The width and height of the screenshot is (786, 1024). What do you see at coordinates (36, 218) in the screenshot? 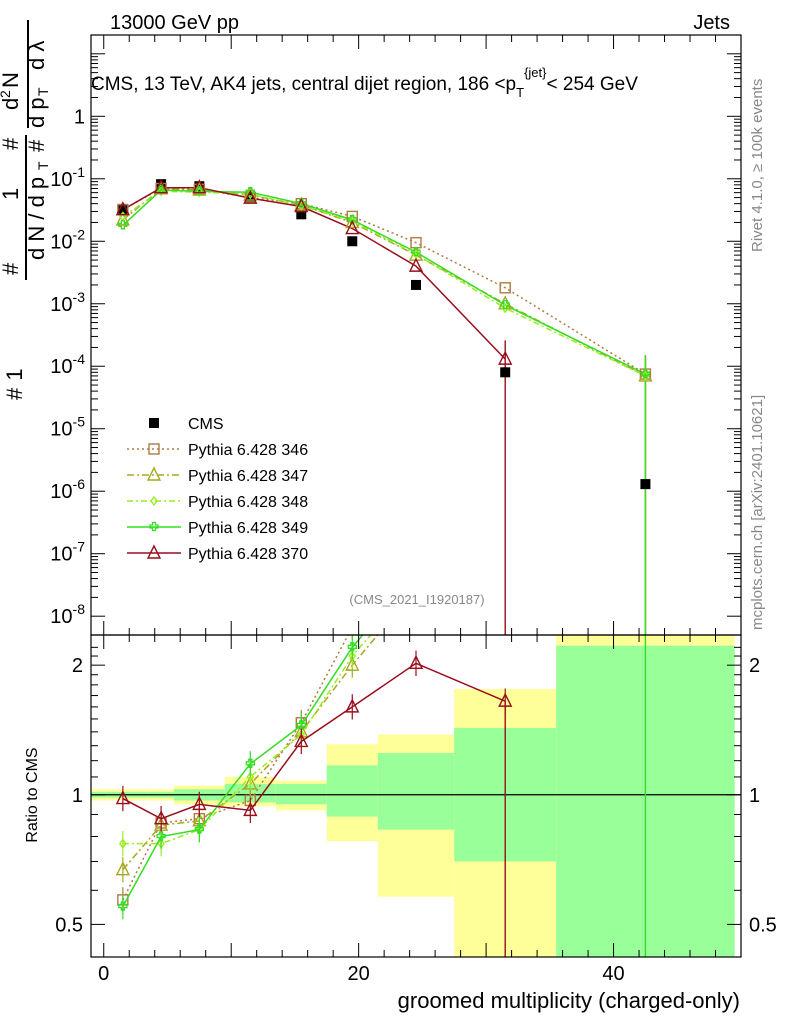
I see `svg-text: d N / d p` at bounding box center [36, 218].